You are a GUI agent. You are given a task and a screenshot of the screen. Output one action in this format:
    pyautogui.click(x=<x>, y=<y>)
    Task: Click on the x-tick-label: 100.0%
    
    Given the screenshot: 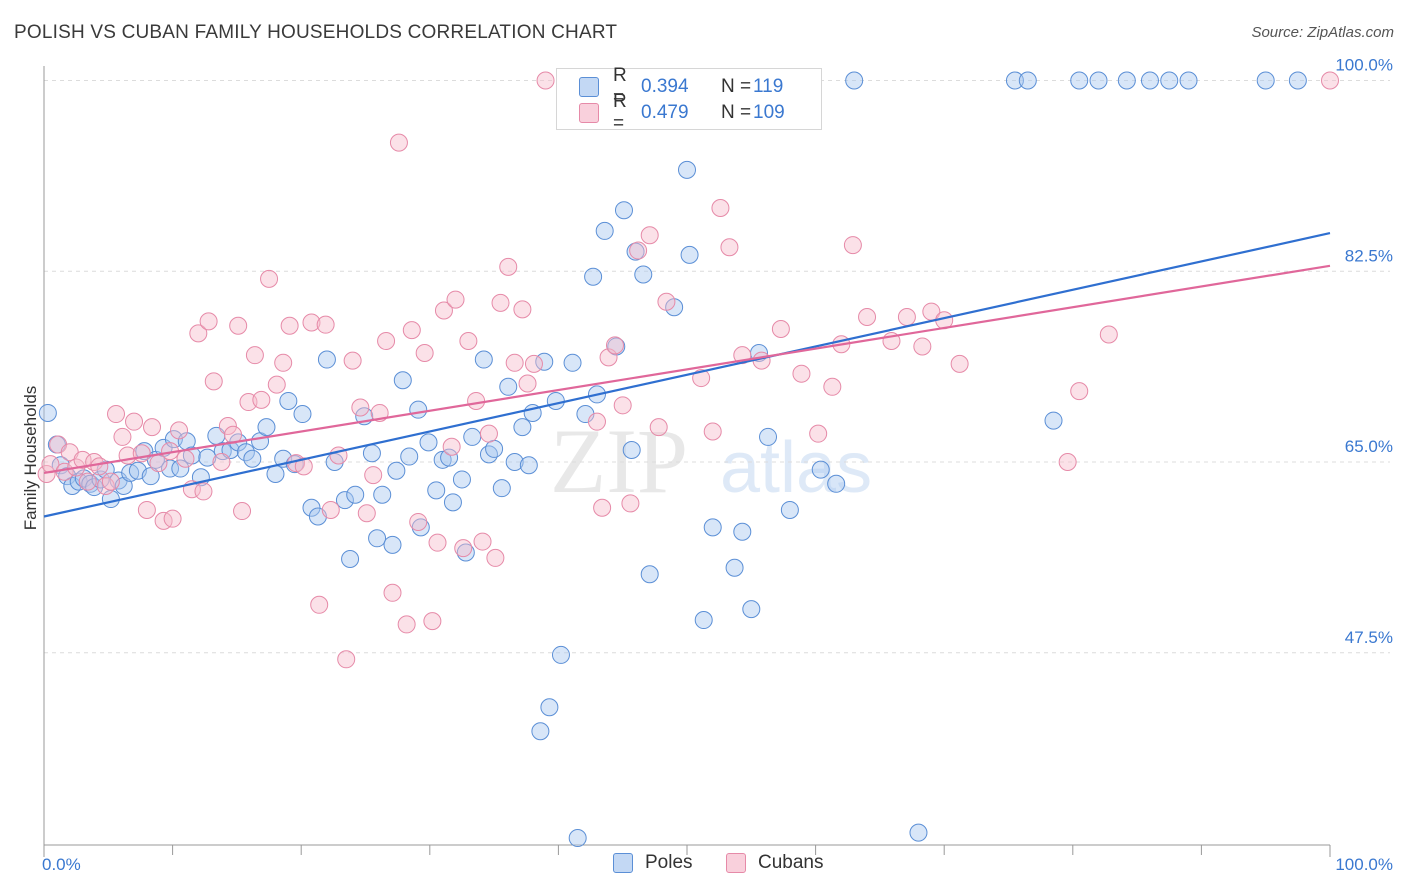 What is the action you would take?
    pyautogui.click(x=1364, y=864)
    